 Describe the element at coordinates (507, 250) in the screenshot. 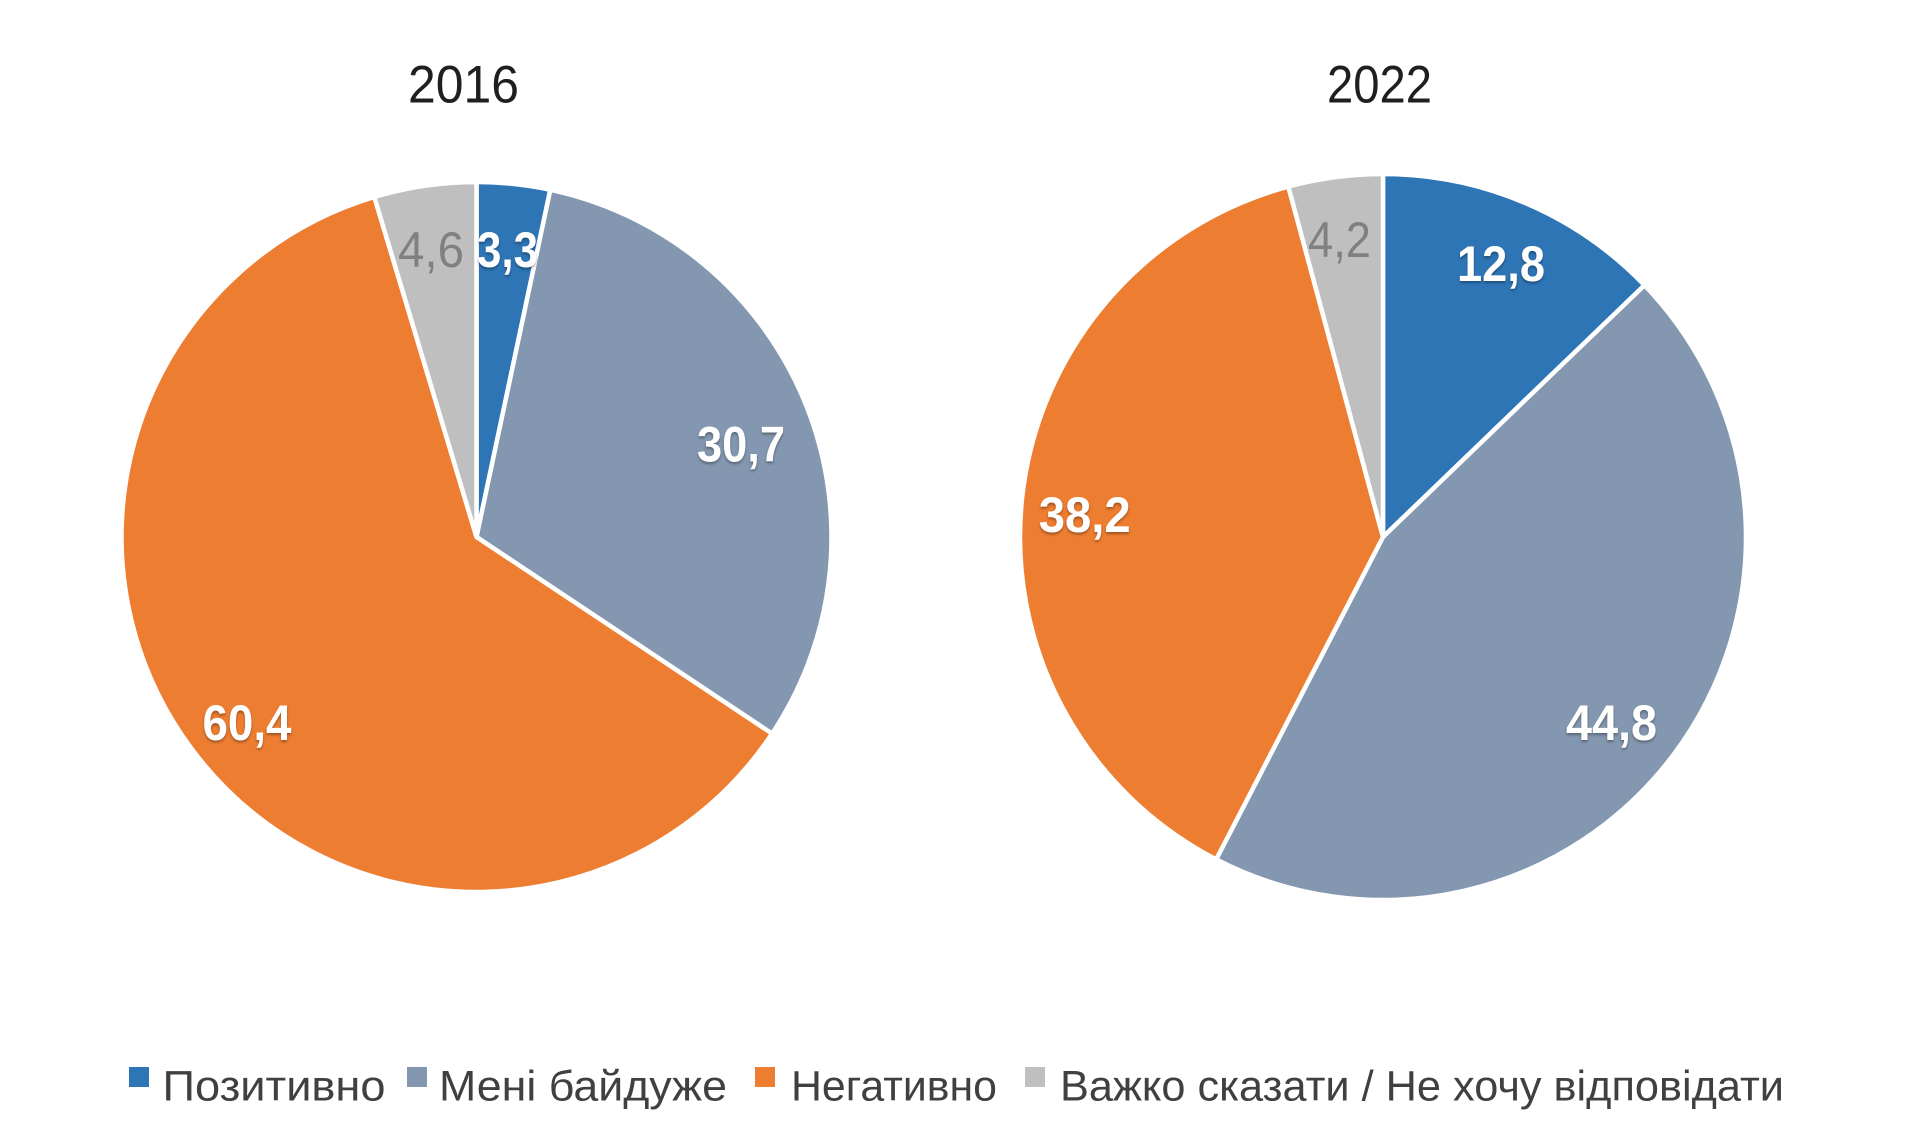

I see `svg-text: 3,3` at that location.